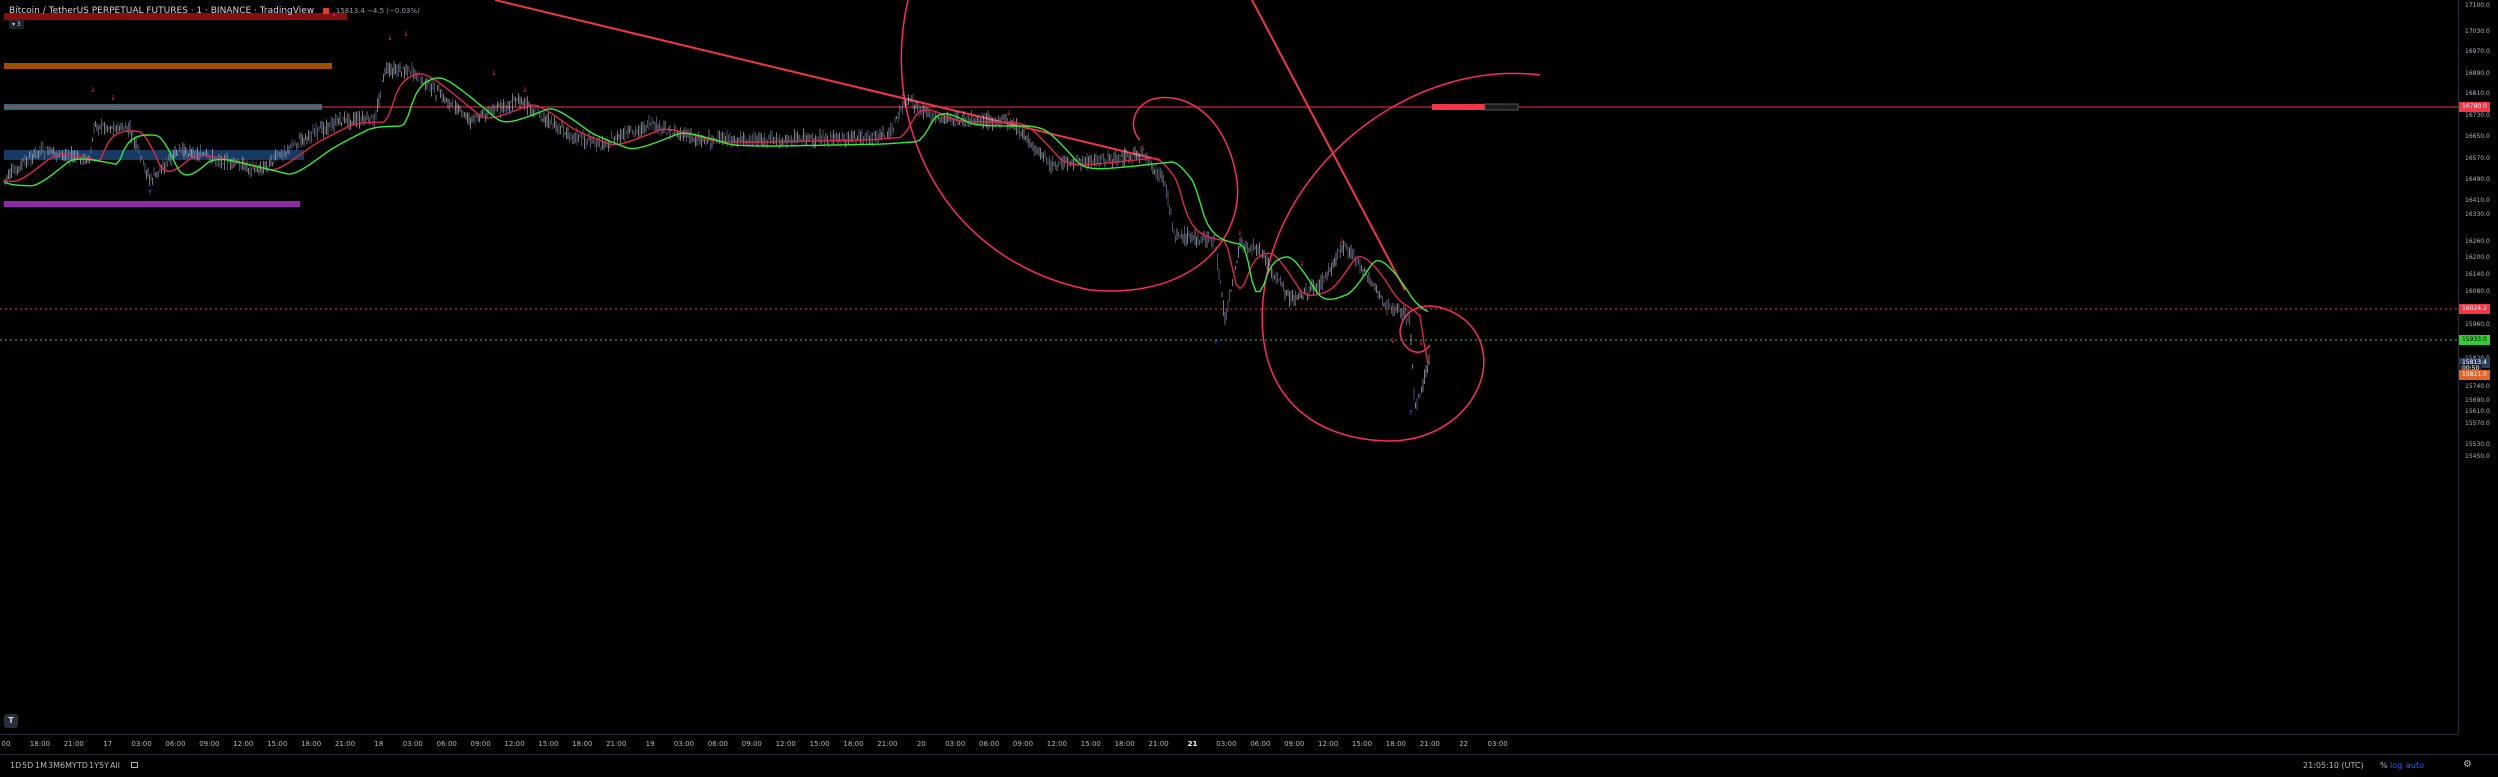  I want to click on time-tick: 21, so click(1192, 744).